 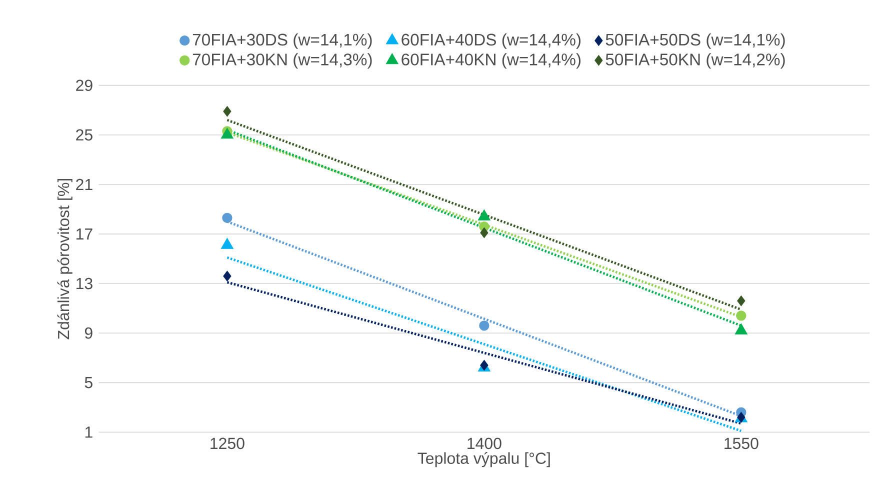 What do you see at coordinates (64, 259) in the screenshot?
I see `y-axis-title: Zdánlivá pórovitost [%]` at bounding box center [64, 259].